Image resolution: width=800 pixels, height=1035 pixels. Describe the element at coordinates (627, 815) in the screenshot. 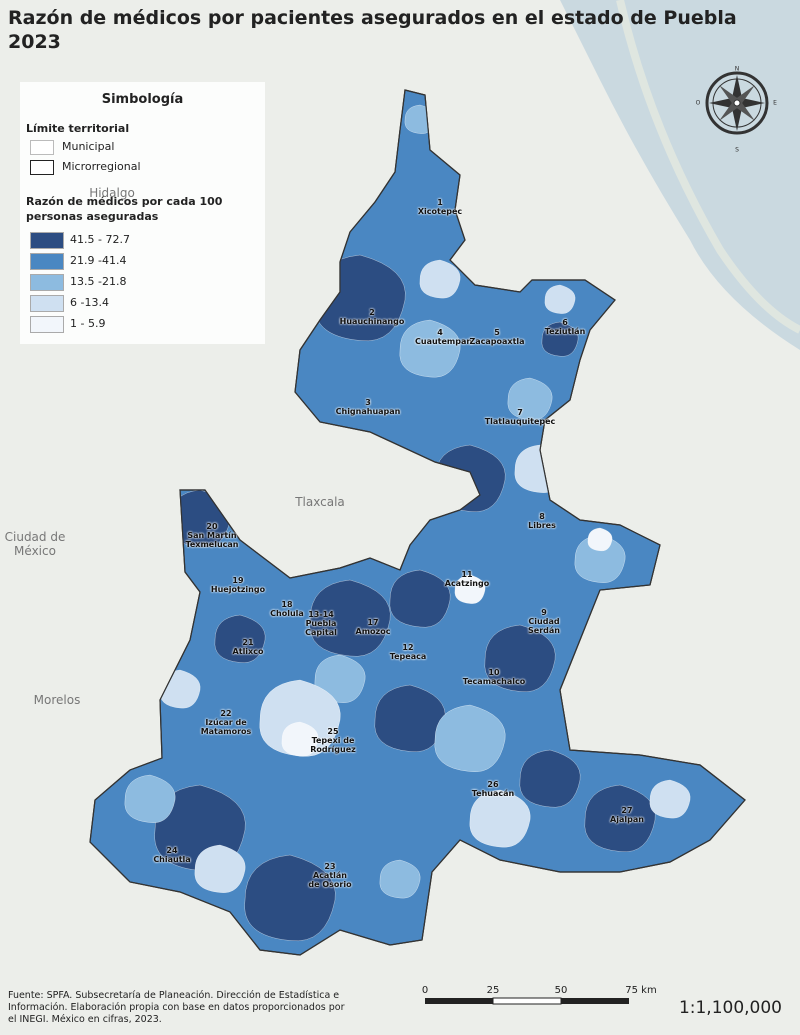

I see `region-label: 27 Ajalpan` at that location.